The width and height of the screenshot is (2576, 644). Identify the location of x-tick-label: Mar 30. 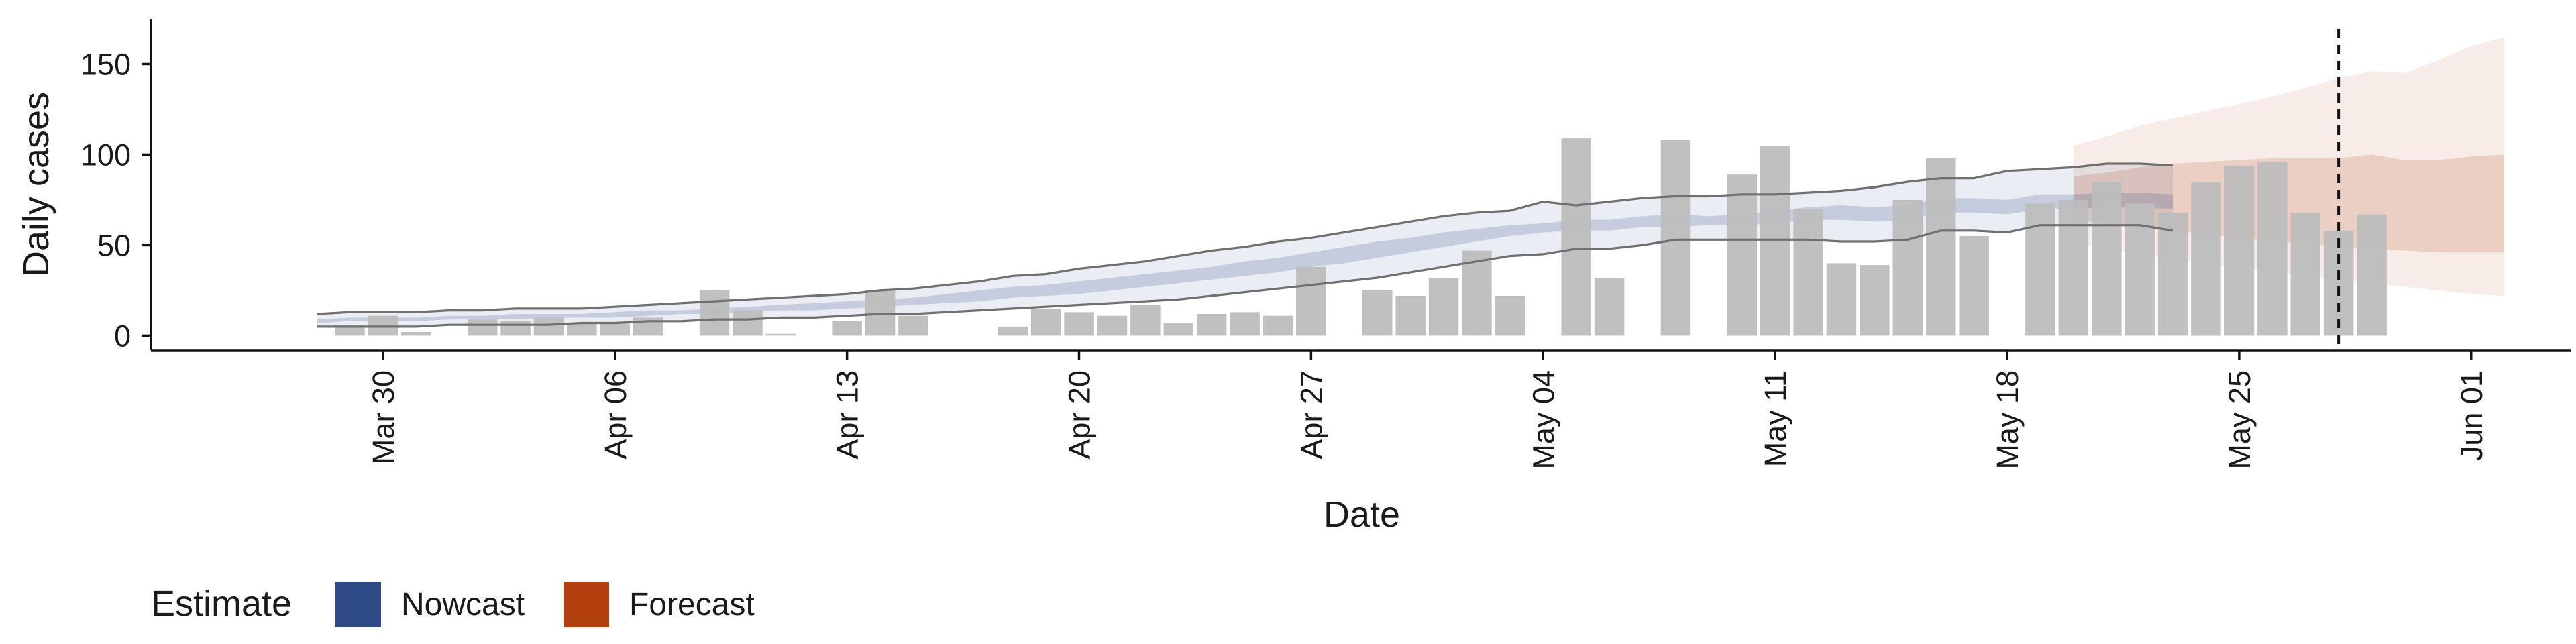
(383, 417).